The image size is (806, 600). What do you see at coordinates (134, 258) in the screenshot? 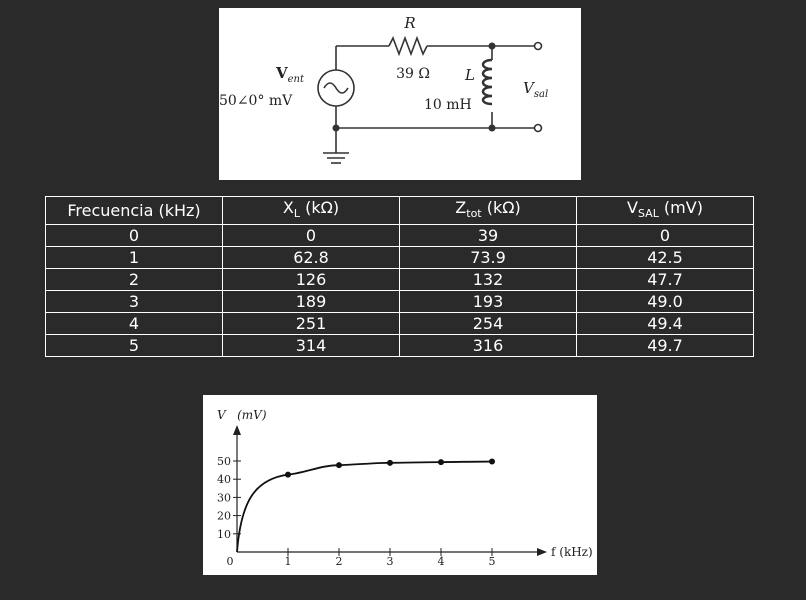
I see `cell-frequency: 1` at bounding box center [134, 258].